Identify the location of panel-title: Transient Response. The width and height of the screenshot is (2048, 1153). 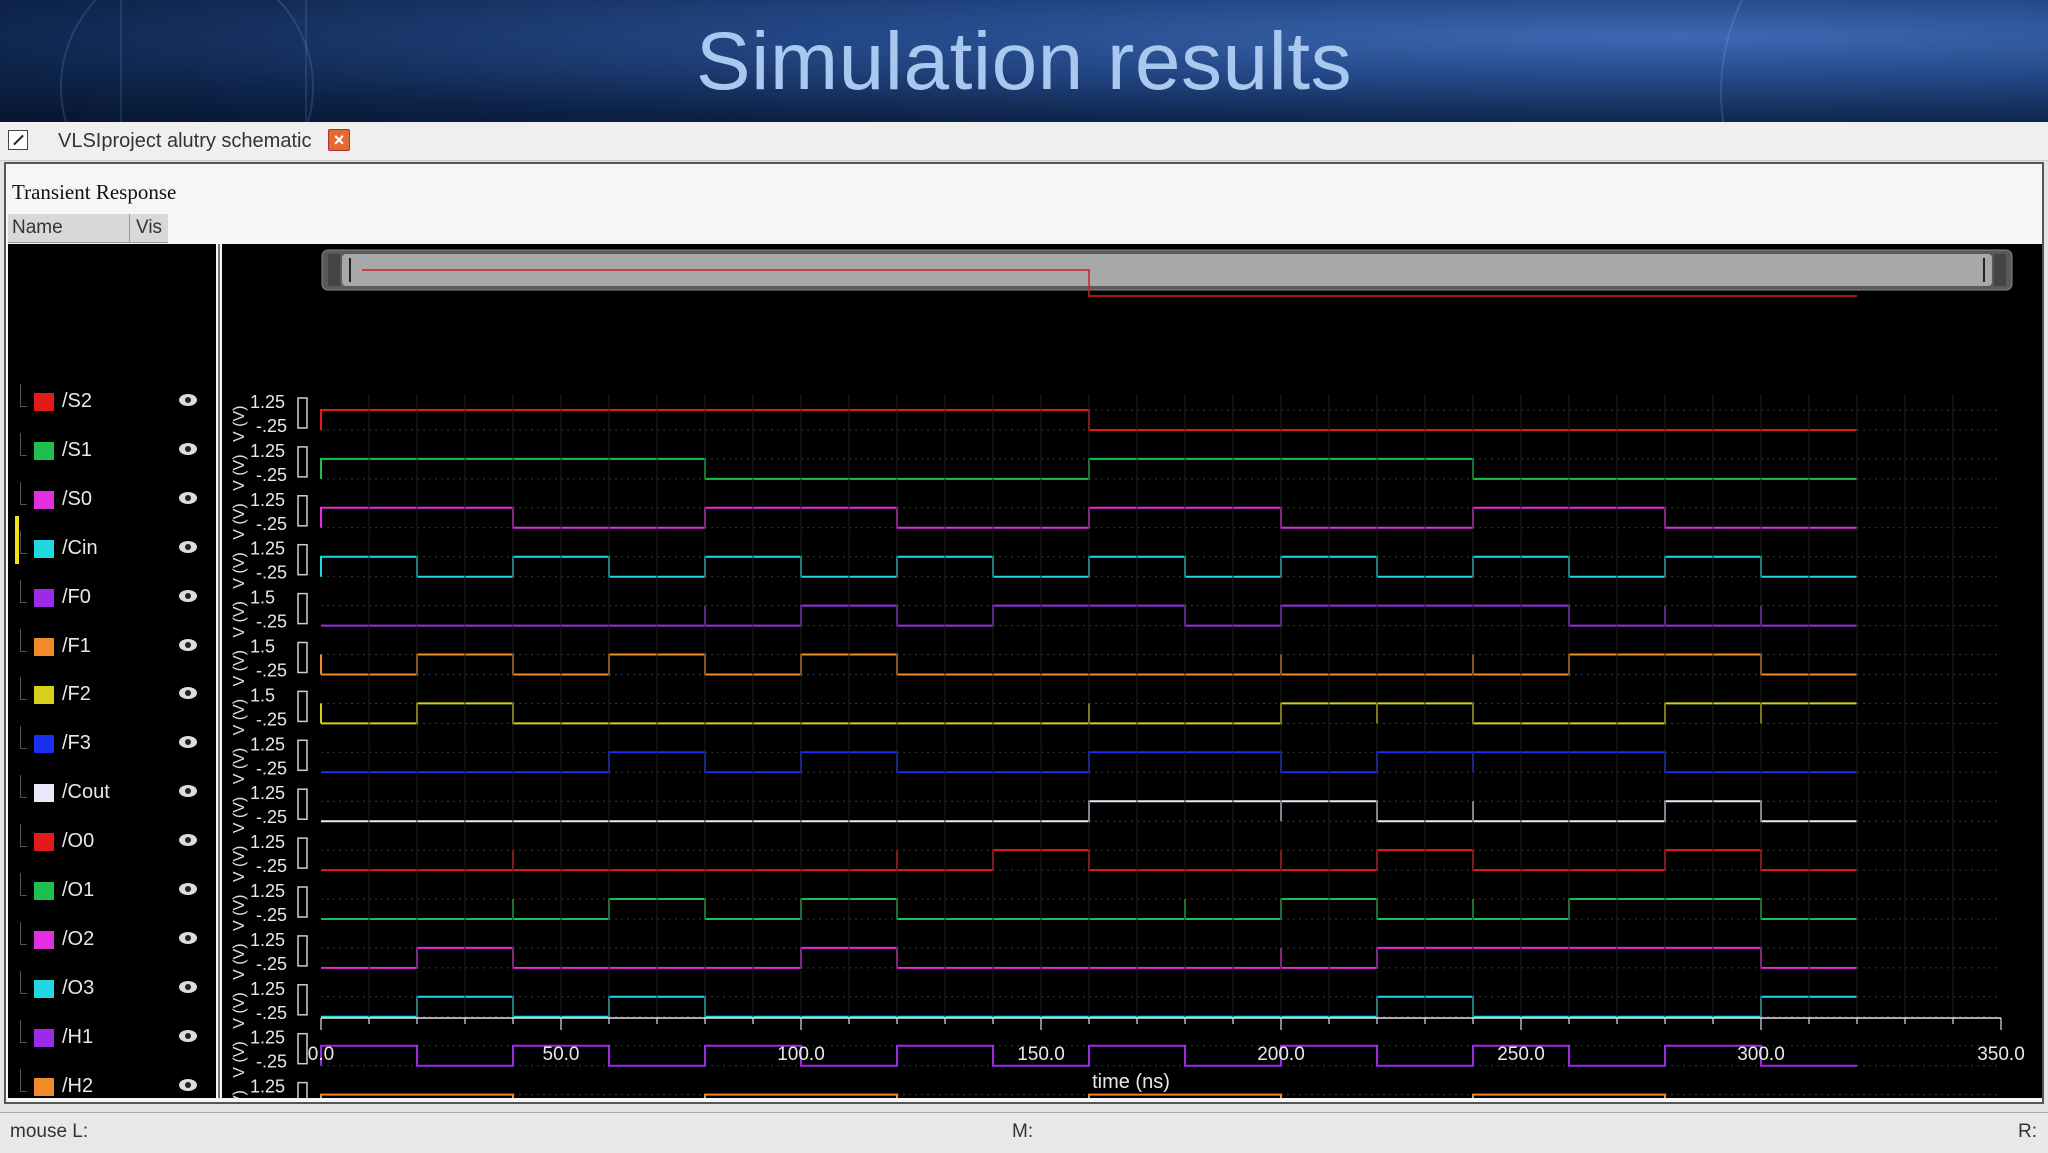
(94, 192).